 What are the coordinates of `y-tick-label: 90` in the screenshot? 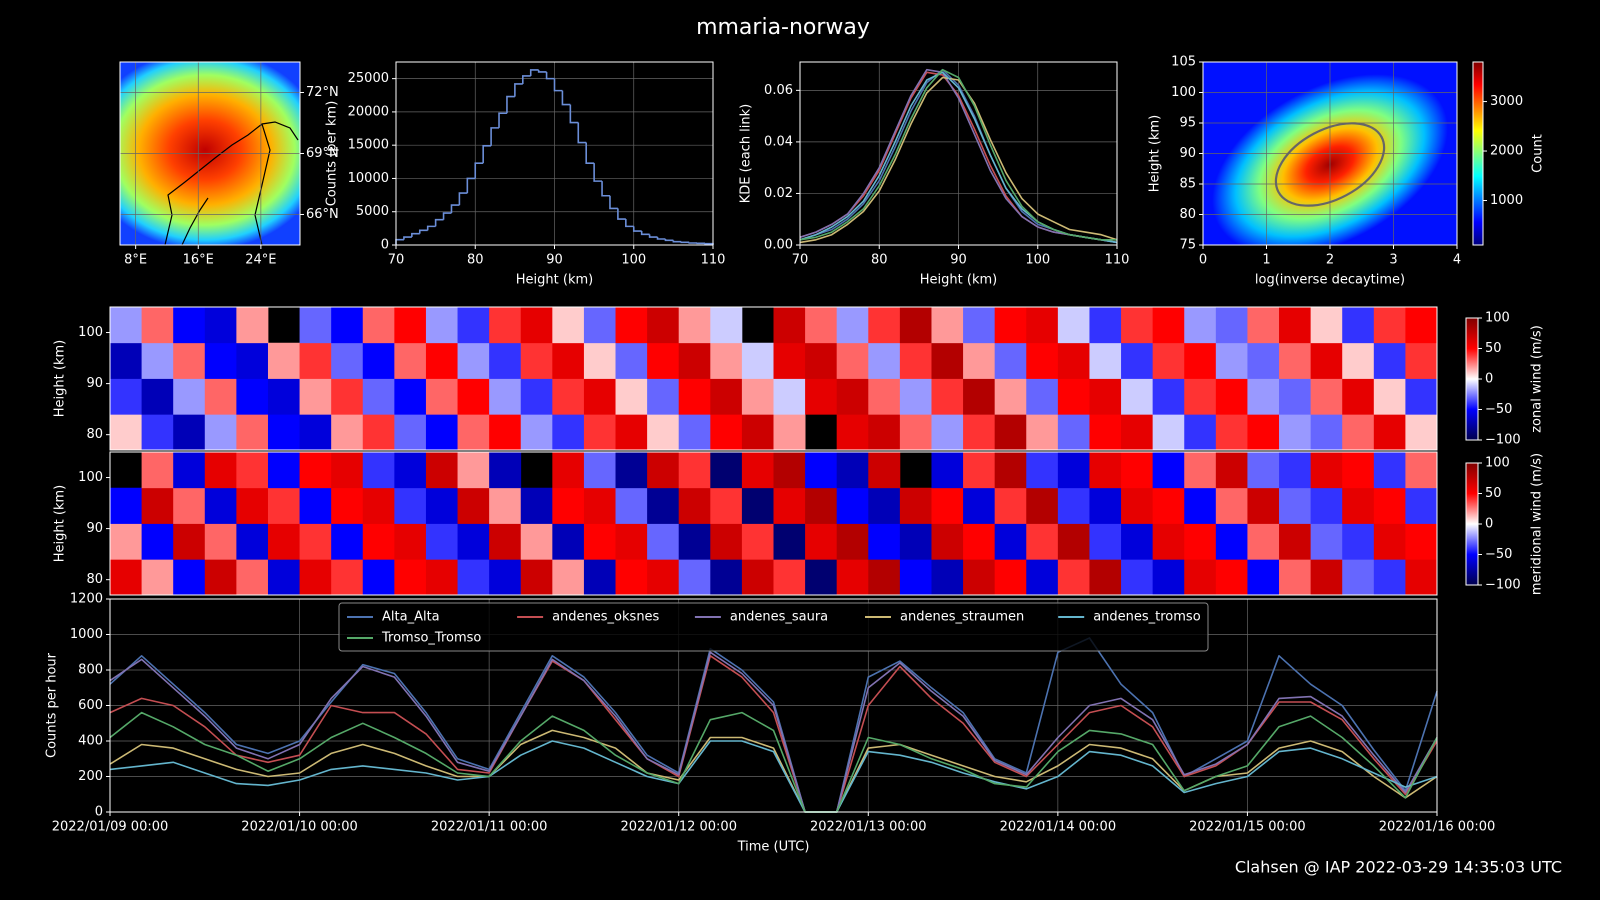 It's located at (94, 383).